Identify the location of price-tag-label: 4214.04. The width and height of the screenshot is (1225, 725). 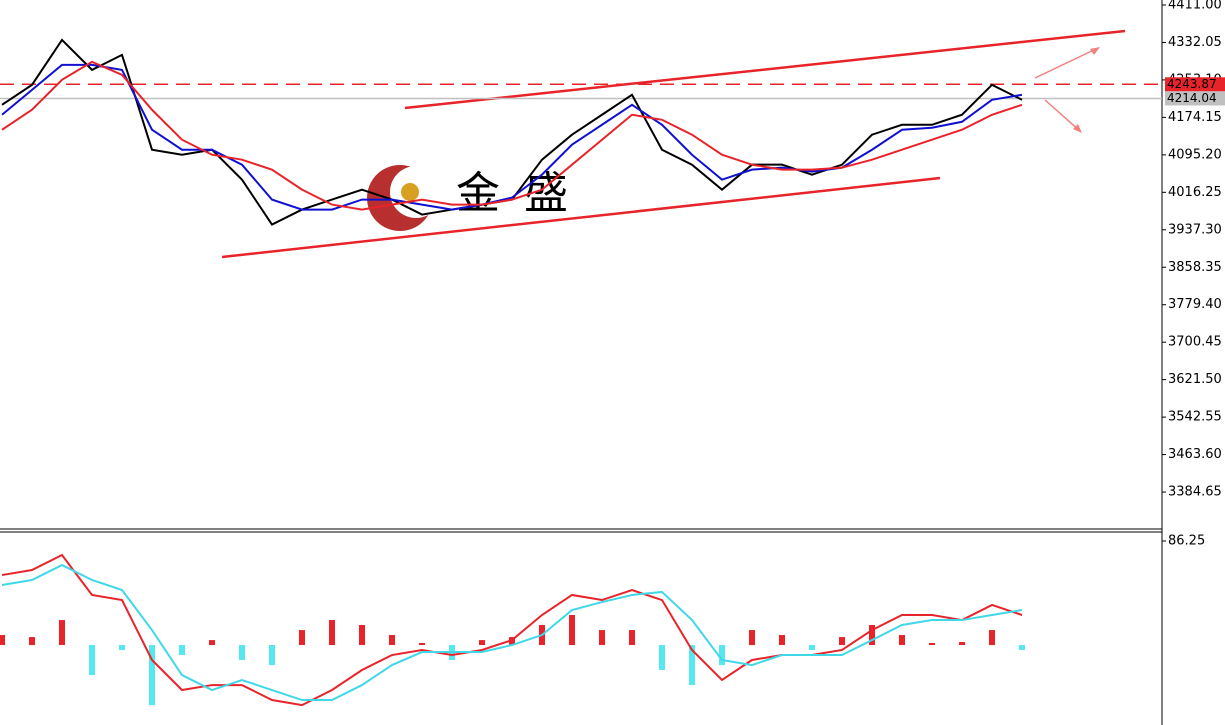
(1192, 98).